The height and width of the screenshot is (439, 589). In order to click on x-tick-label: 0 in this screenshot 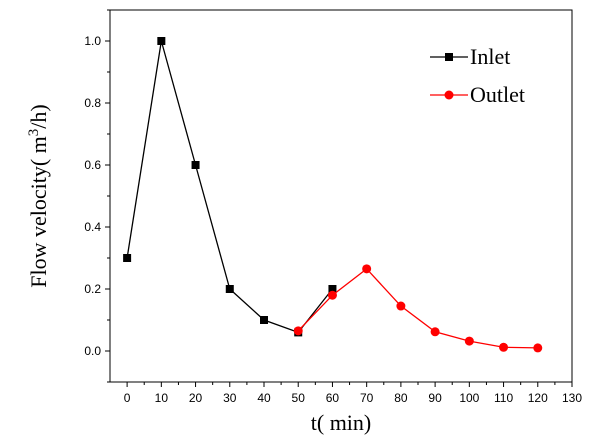, I will do `click(127, 398)`.